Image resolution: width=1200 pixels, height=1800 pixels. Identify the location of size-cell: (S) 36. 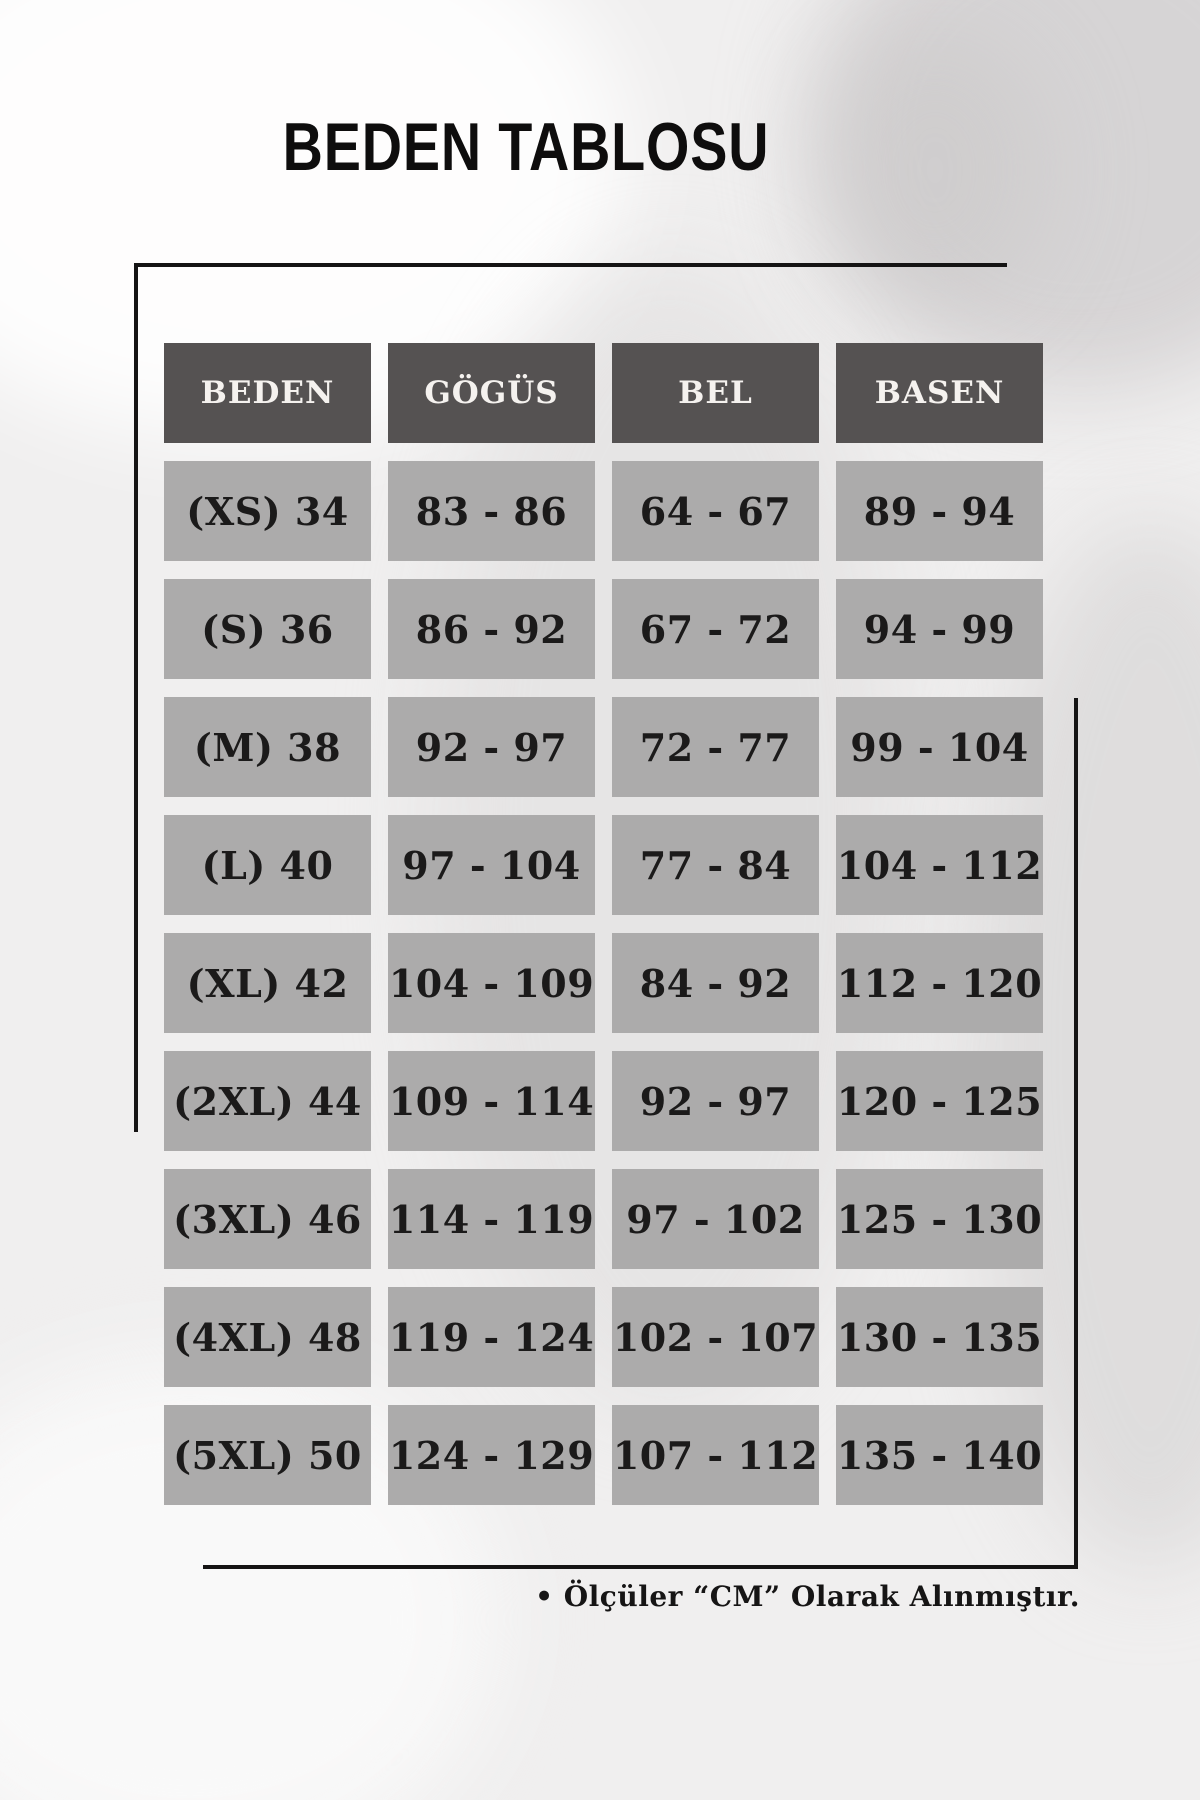
(267, 629).